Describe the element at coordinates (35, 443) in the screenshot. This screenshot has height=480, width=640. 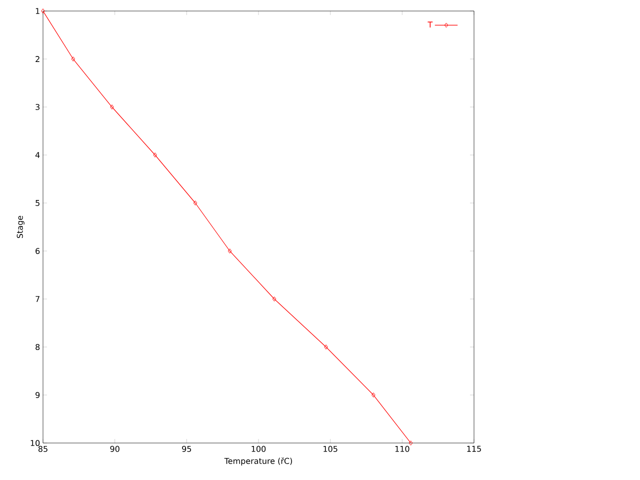
I see `y-tick-label: 10` at that location.